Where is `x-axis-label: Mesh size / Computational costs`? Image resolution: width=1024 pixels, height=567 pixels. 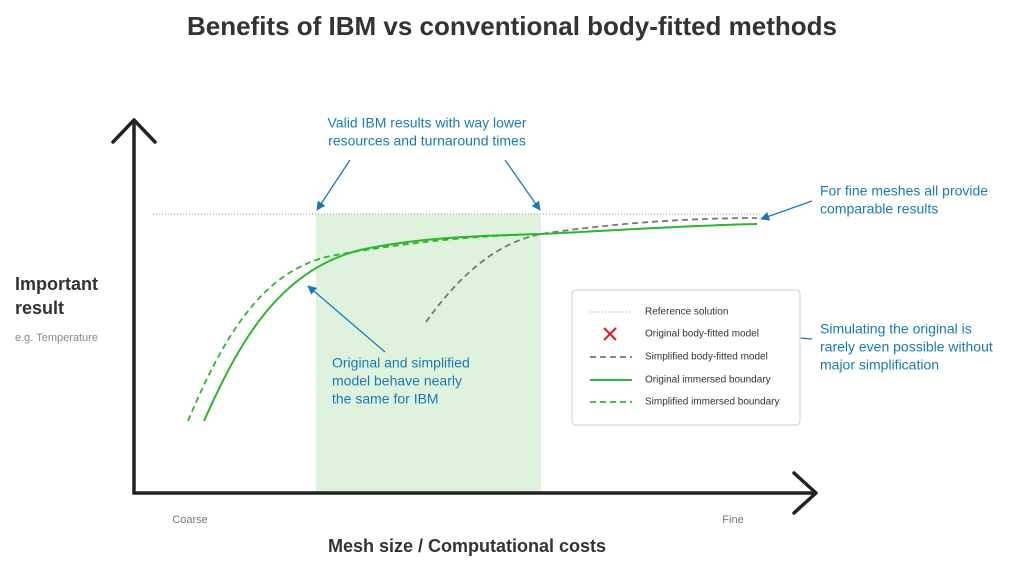 x-axis-label: Mesh size / Computational costs is located at coordinates (467, 546).